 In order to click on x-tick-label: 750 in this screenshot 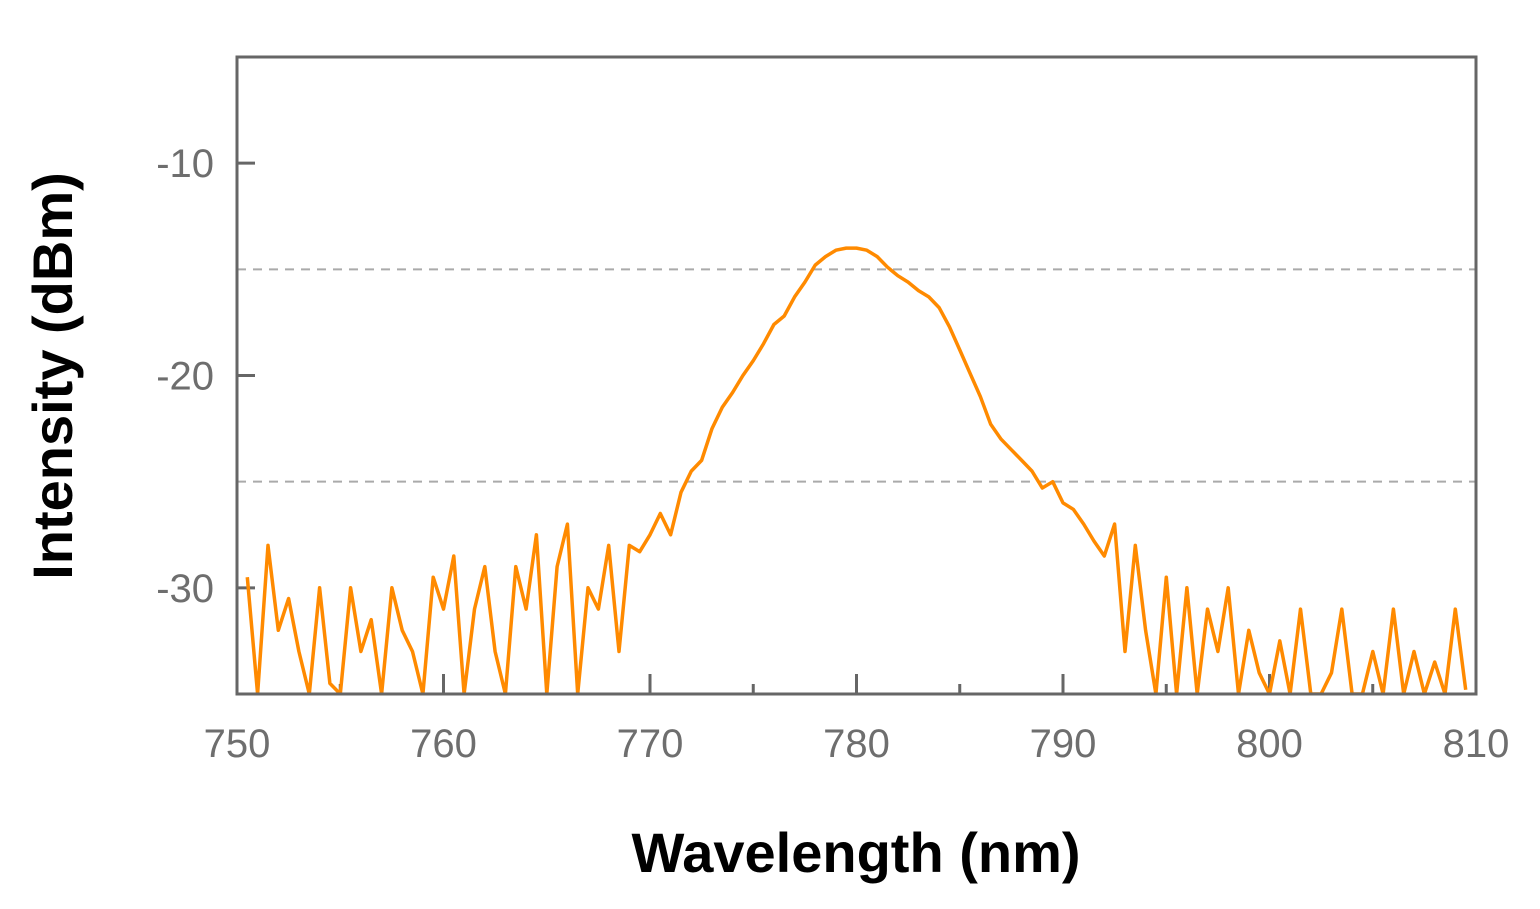, I will do `click(237, 744)`.